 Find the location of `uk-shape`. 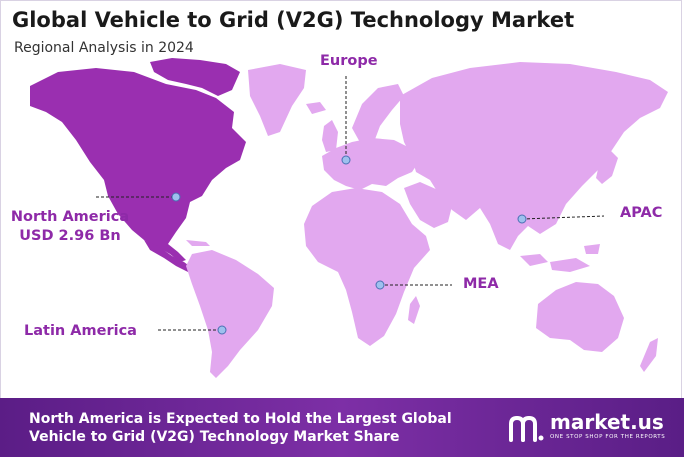

uk-shape is located at coordinates (330, 136).